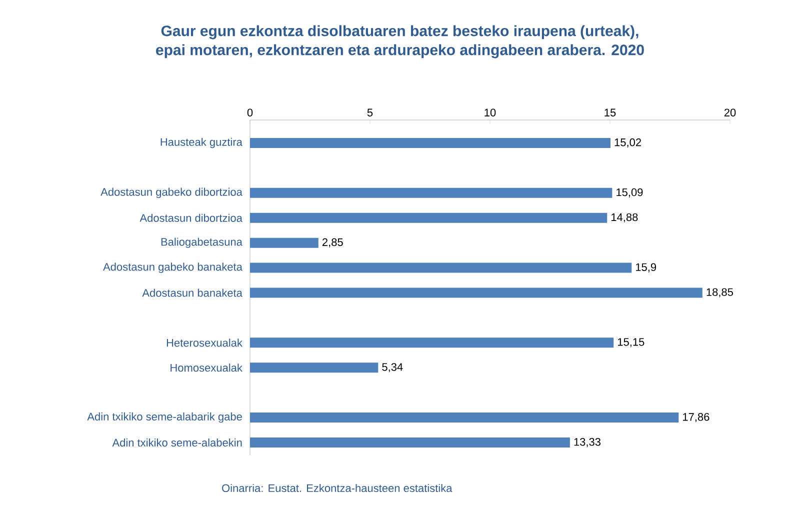 This screenshot has height=522, width=800. Describe the element at coordinates (627, 143) in the screenshot. I see `data-label: 15,02` at that location.